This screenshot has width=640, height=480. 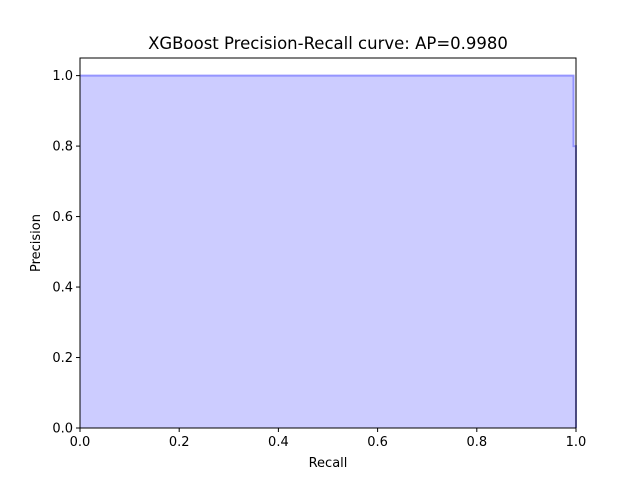 What do you see at coordinates (62, 147) in the screenshot?
I see `y-tick-label: 0.8` at bounding box center [62, 147].